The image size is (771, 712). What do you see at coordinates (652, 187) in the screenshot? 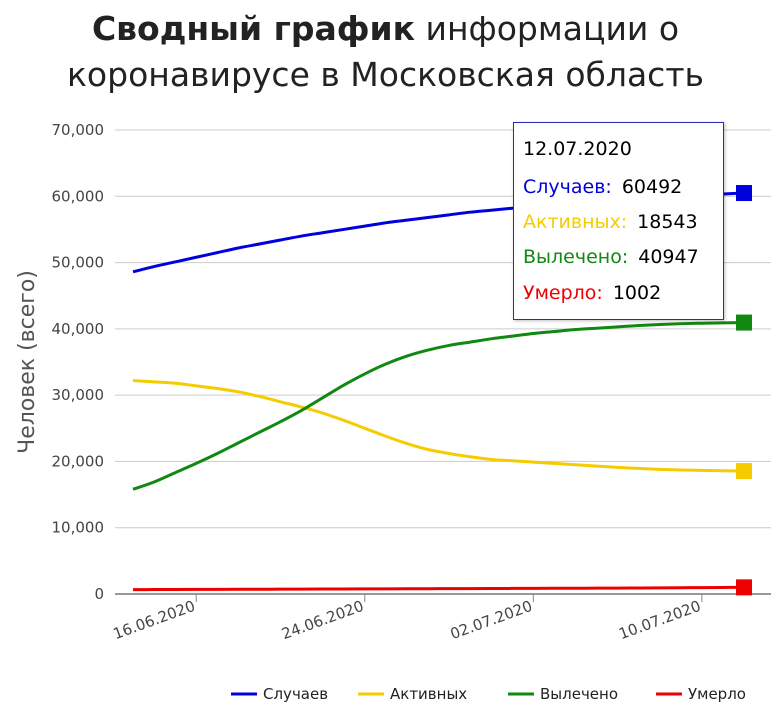
I see `tooltip-cases-value: 60492` at bounding box center [652, 187].